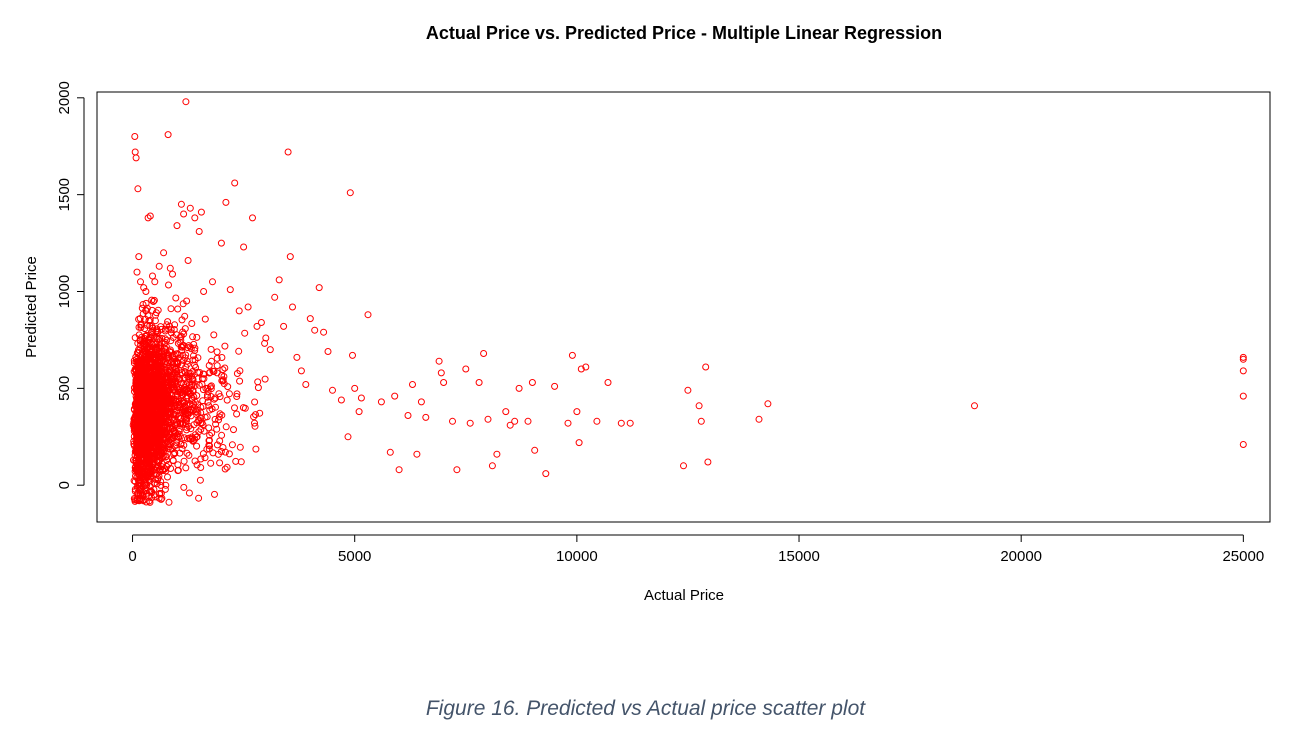  What do you see at coordinates (64, 97) in the screenshot?
I see `y-tick-label: 2000` at bounding box center [64, 97].